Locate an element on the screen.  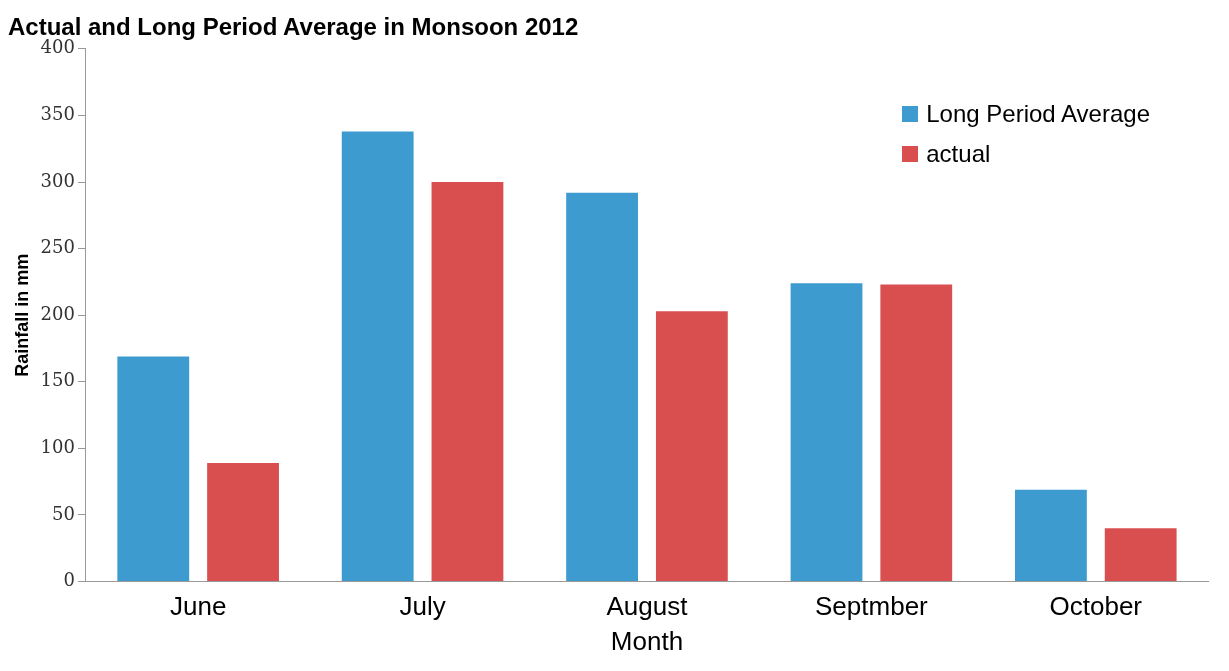
legend-label: Long Period Average is located at coordinates (1038, 114).